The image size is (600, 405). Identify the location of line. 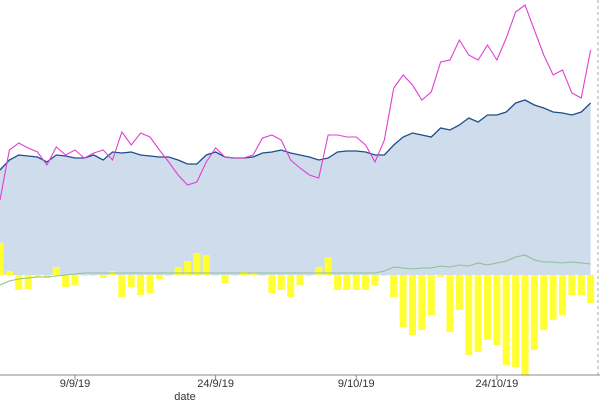
(295, 270).